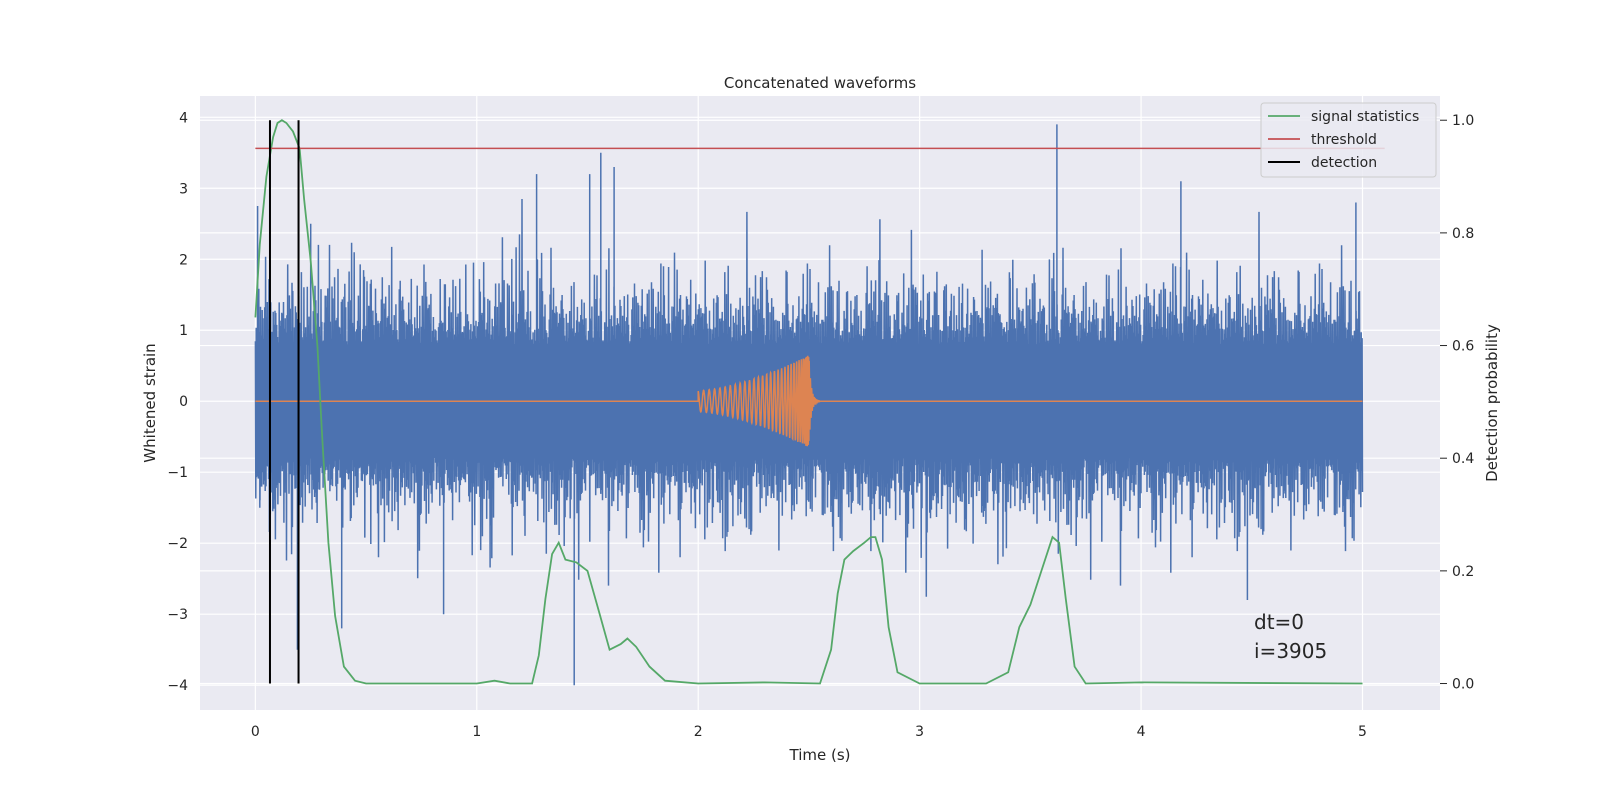  Describe the element at coordinates (1463, 685) in the screenshot. I see `y2-tick-label: 0.0` at that location.